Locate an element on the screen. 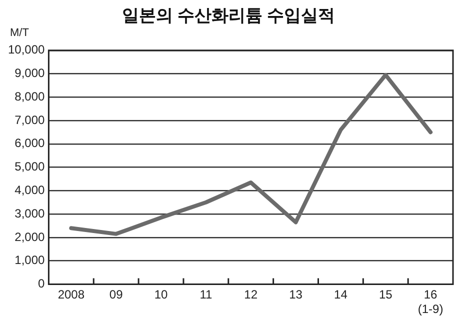 The height and width of the screenshot is (321, 461). x-tick-label: 09 is located at coordinates (116, 295).